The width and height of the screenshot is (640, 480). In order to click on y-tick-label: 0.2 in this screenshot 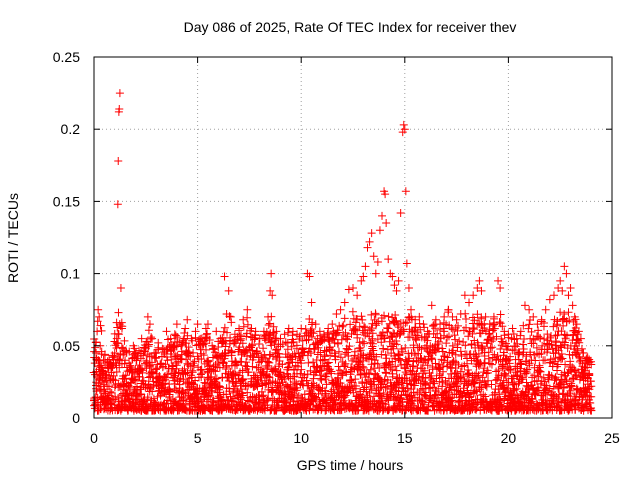, I will do `click(71, 129)`.